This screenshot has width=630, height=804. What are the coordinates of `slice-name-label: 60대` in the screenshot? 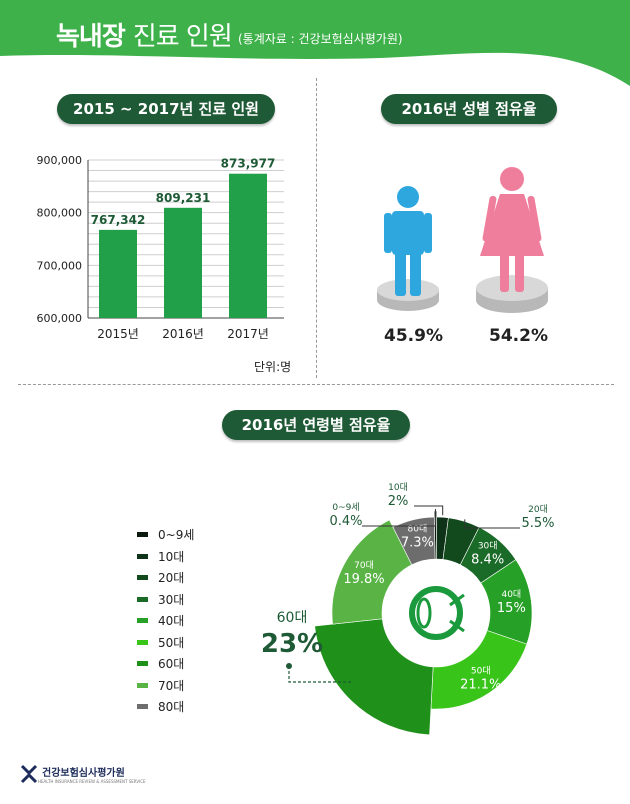 It's located at (292, 618).